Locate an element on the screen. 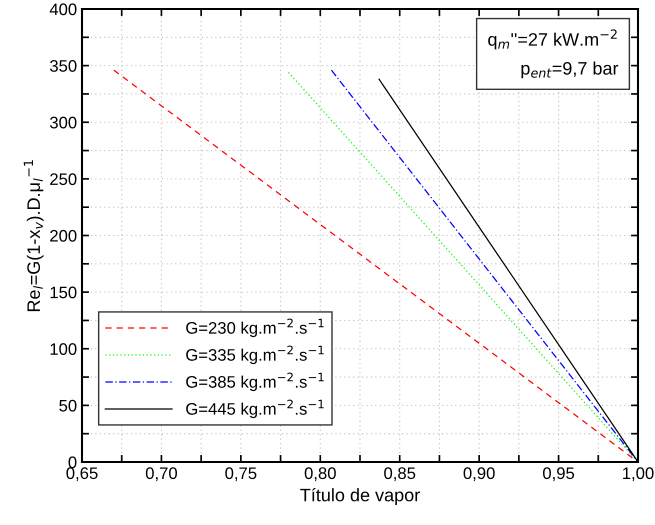 The image size is (655, 525). x-tick-label: 1,00 is located at coordinates (638, 474).